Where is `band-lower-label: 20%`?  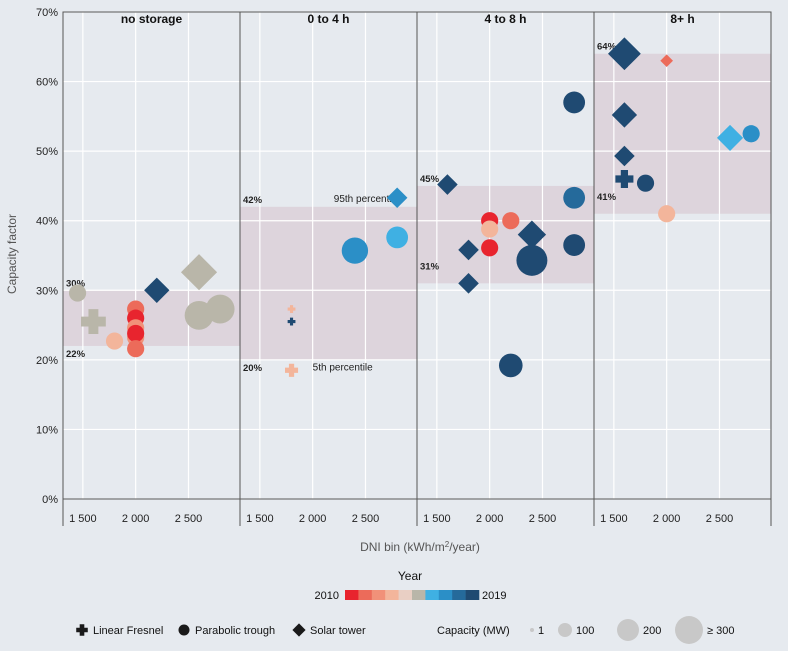
band-lower-label: 20% is located at coordinates (253, 368).